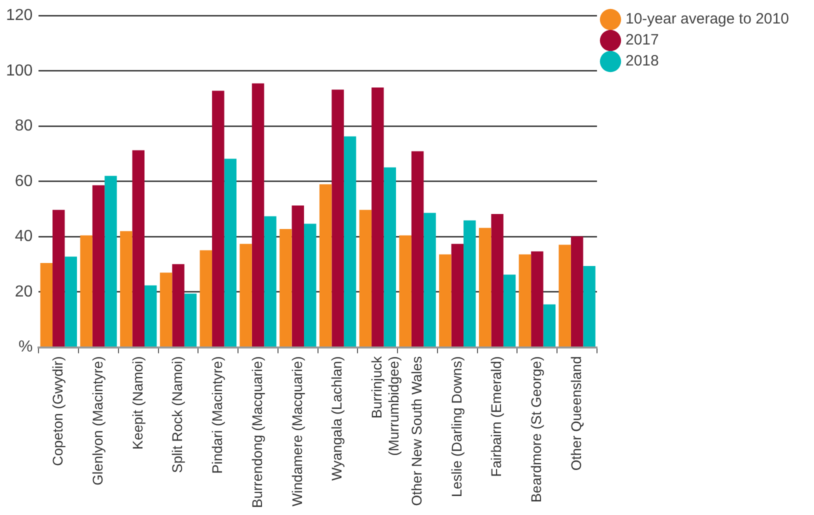  I want to click on x-tick-label: Fairbairn (Emerald), so click(496, 416).